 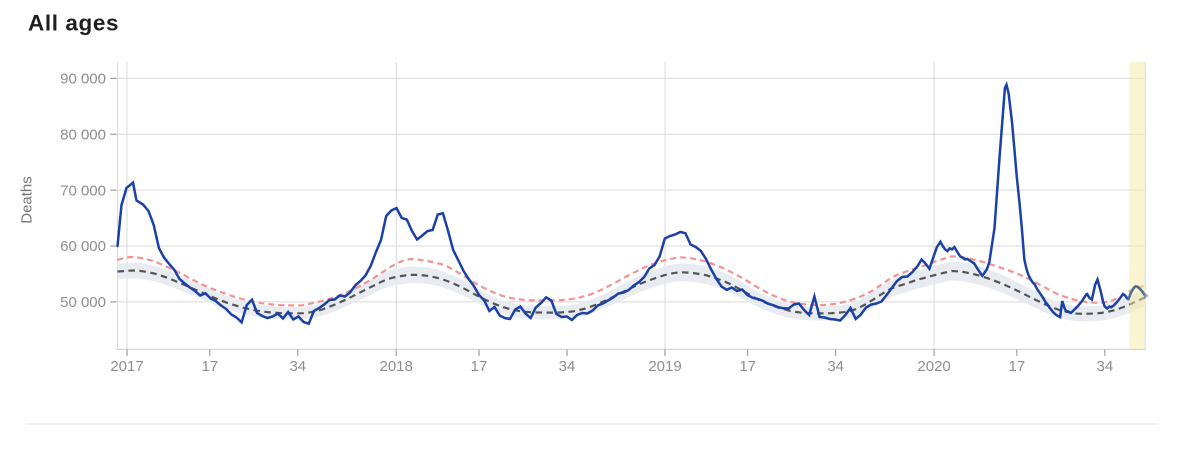 I want to click on svg-text: 2019, so click(x=664, y=366).